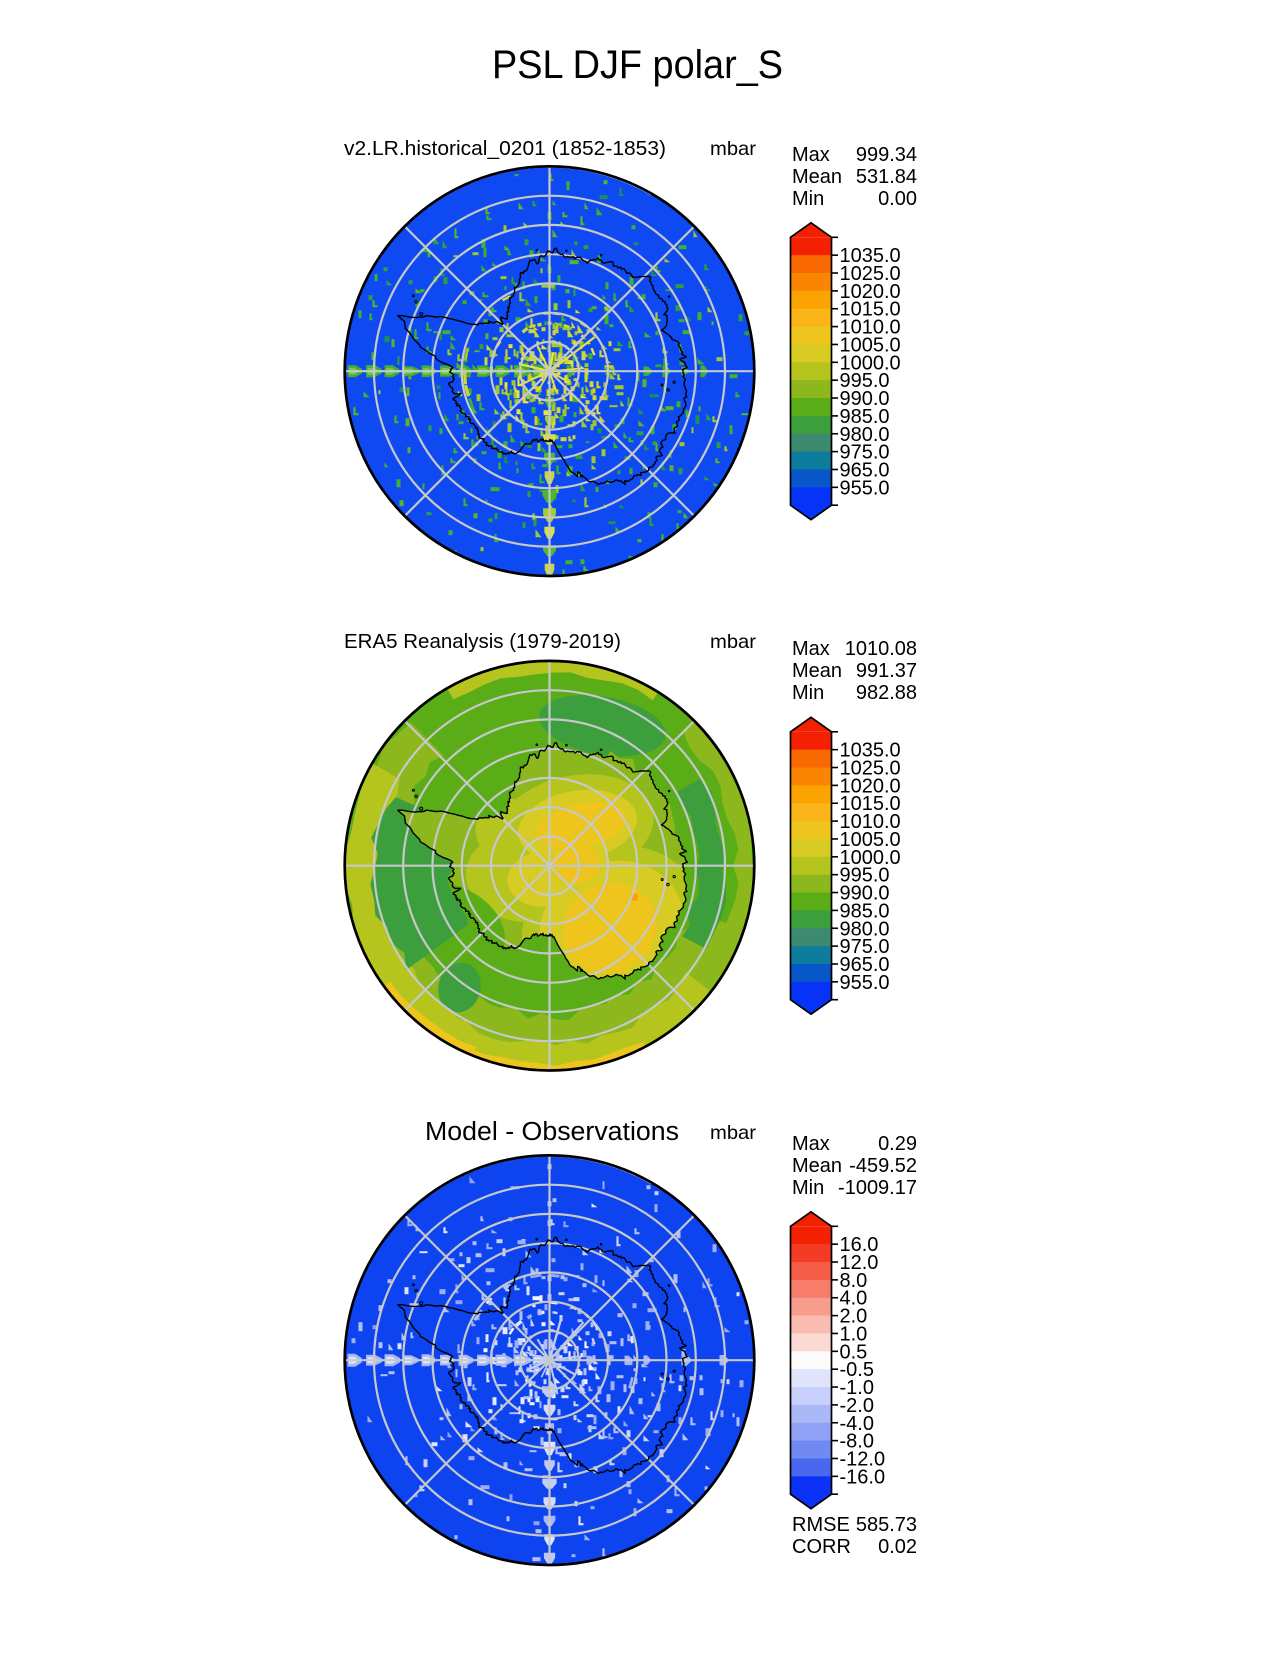  Describe the element at coordinates (883, 1166) in the screenshot. I see `svg-text: -459.52` at that location.